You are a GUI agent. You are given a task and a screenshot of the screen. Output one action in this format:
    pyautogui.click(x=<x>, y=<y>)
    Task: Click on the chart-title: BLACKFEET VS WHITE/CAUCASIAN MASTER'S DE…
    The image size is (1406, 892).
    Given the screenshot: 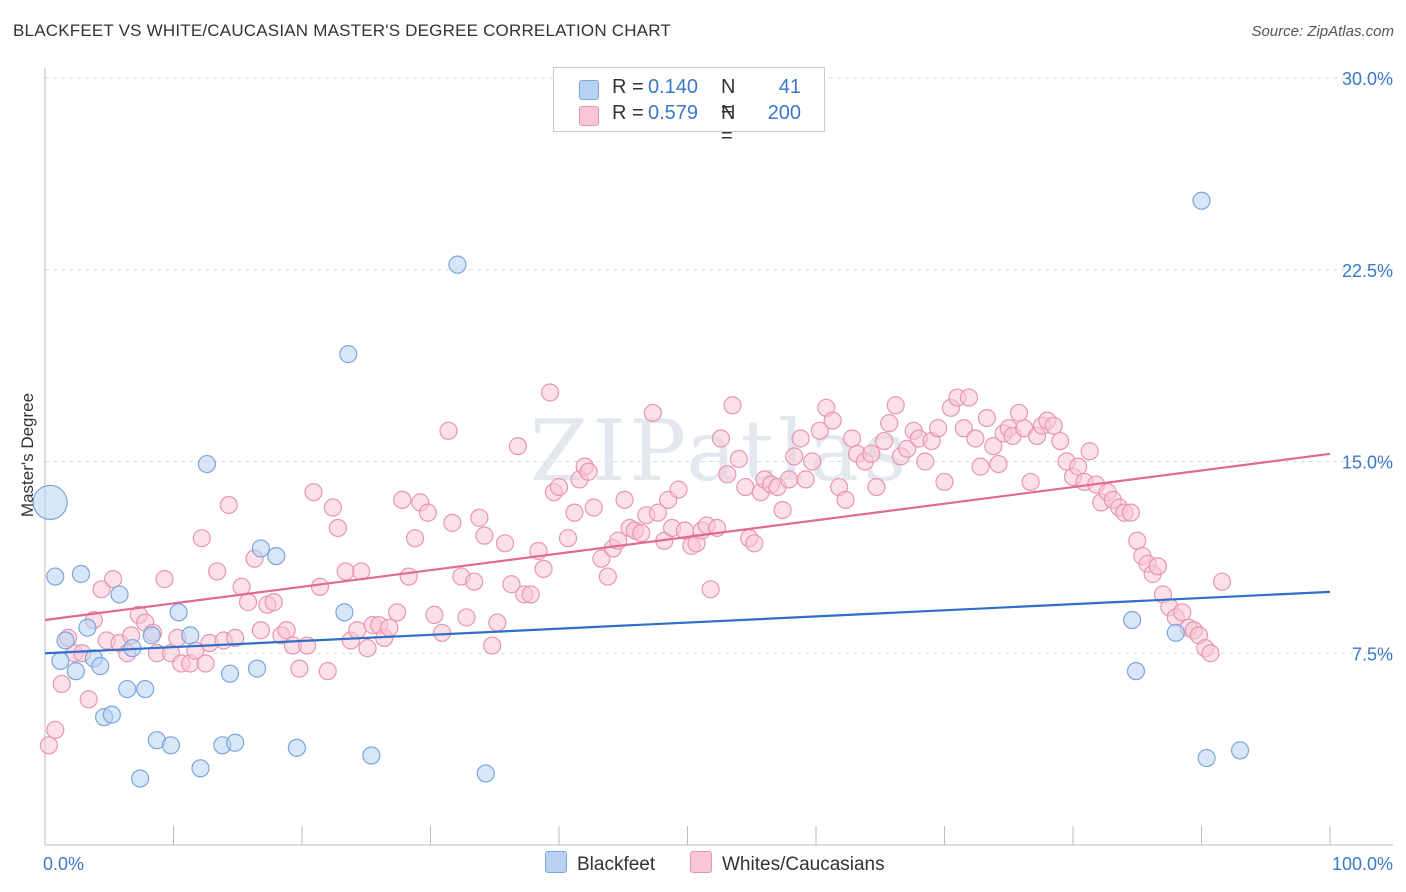 What is the action you would take?
    pyautogui.click(x=342, y=30)
    